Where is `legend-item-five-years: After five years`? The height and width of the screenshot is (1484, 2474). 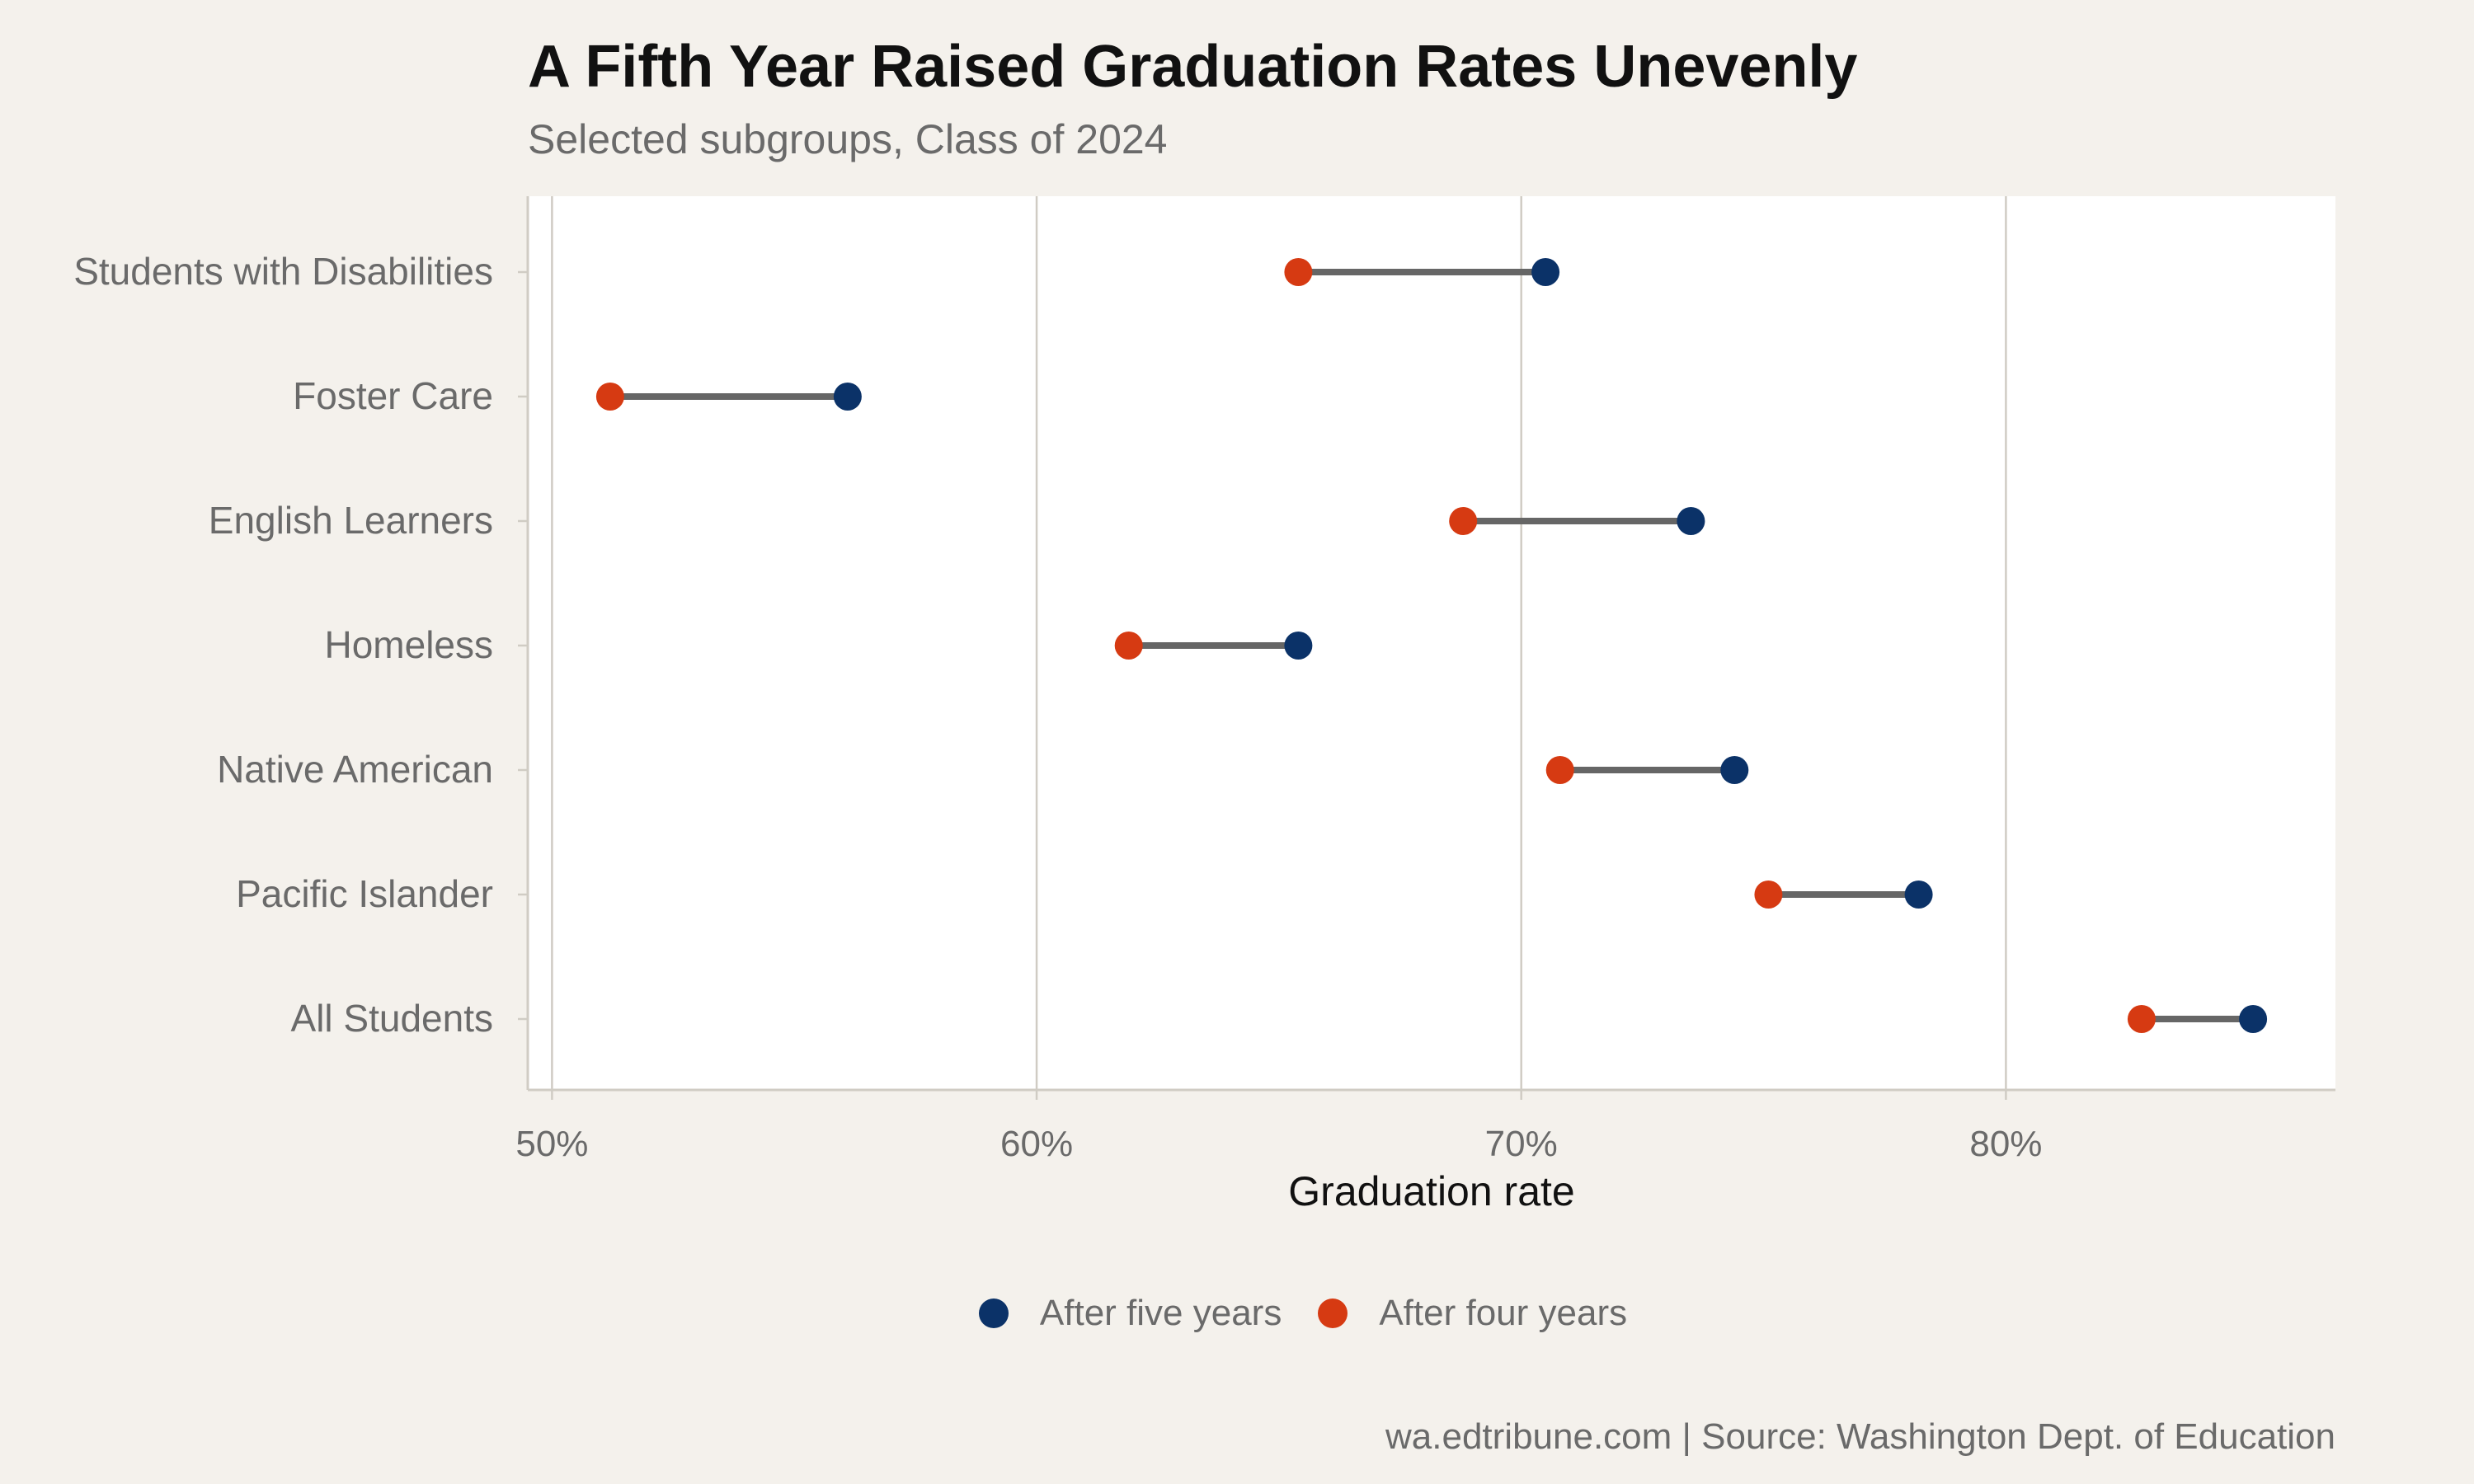
legend-item-five-years: After five years is located at coordinates (1130, 1313).